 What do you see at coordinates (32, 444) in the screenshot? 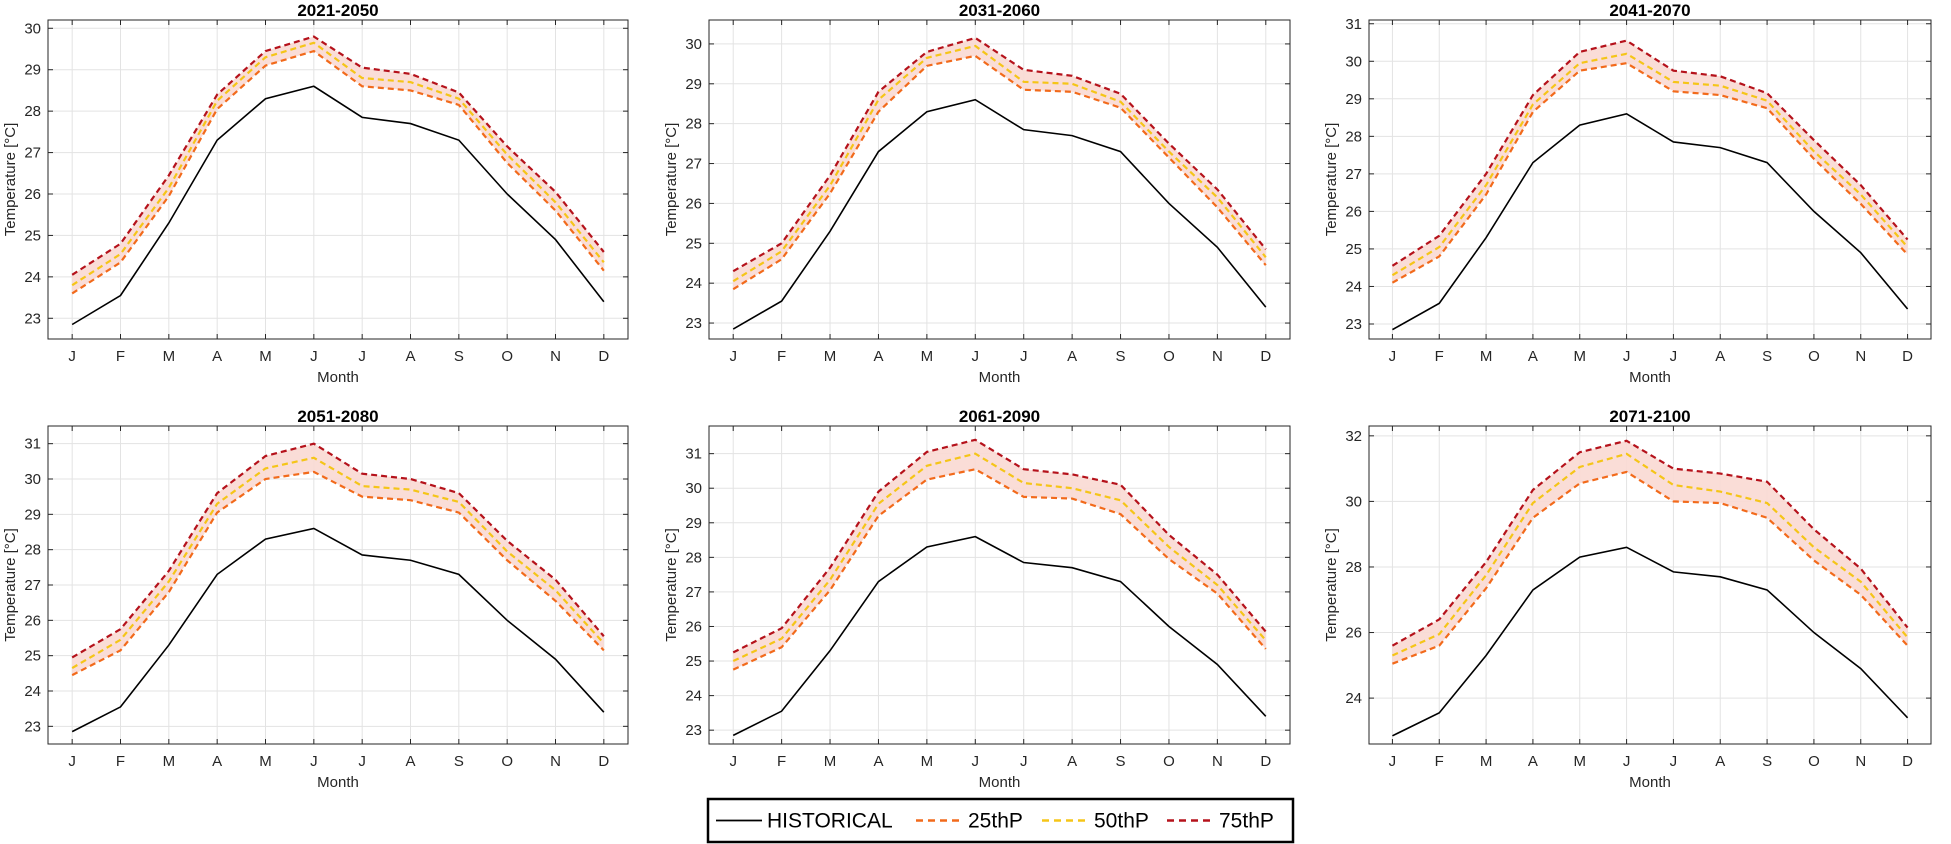
I see `y-tick-label: 31` at bounding box center [32, 444].